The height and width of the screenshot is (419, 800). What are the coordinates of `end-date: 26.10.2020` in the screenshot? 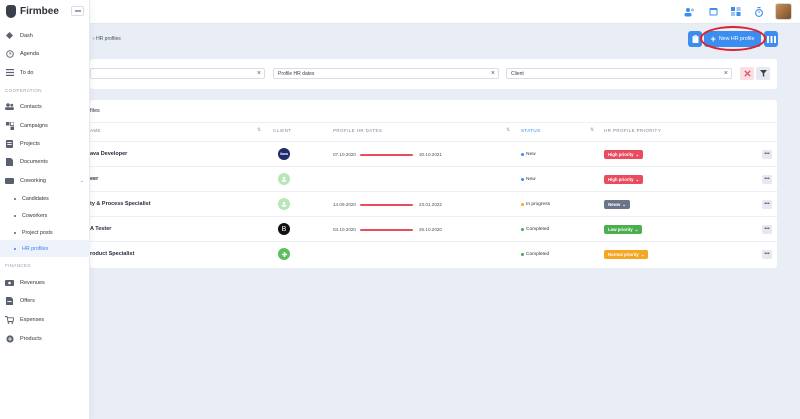 It's located at (430, 229).